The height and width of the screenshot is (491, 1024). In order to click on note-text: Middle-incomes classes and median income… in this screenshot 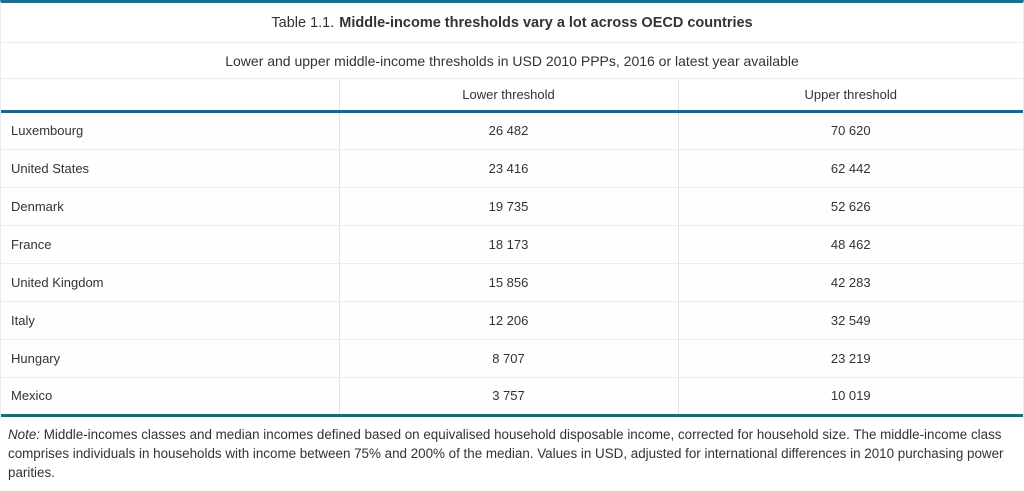, I will do `click(506, 453)`.